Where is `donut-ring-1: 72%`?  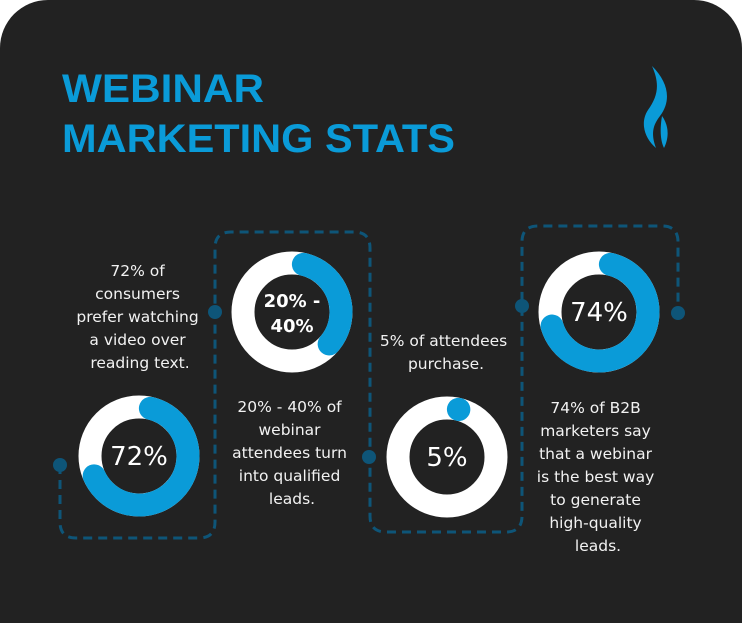 donut-ring-1: 72% is located at coordinates (139, 456).